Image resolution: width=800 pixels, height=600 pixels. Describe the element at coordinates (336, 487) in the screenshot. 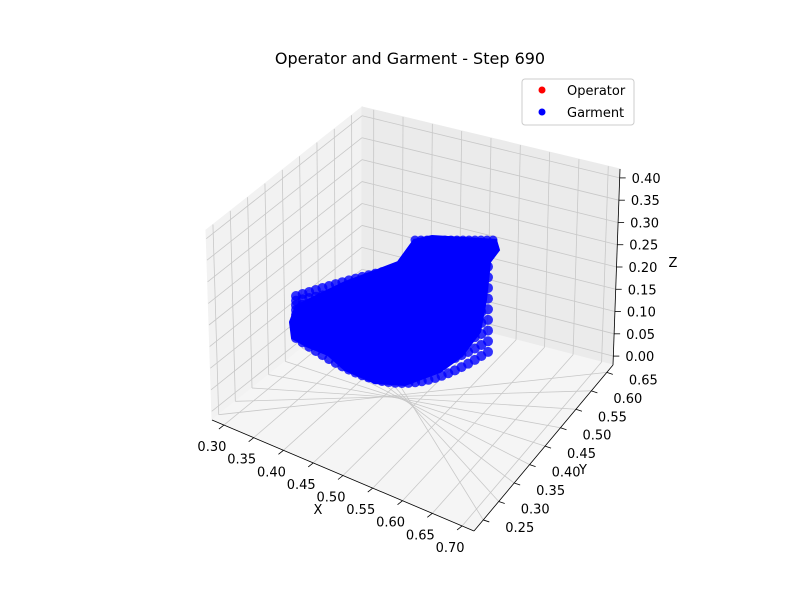

I see `x-axis: 0.300.350.400.450.500.550.600.650.70` at that location.